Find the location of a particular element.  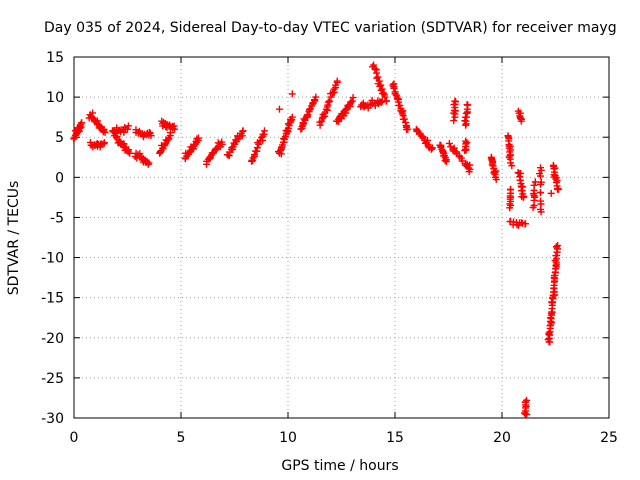

y-tick-label: -10 is located at coordinates (52, 259).